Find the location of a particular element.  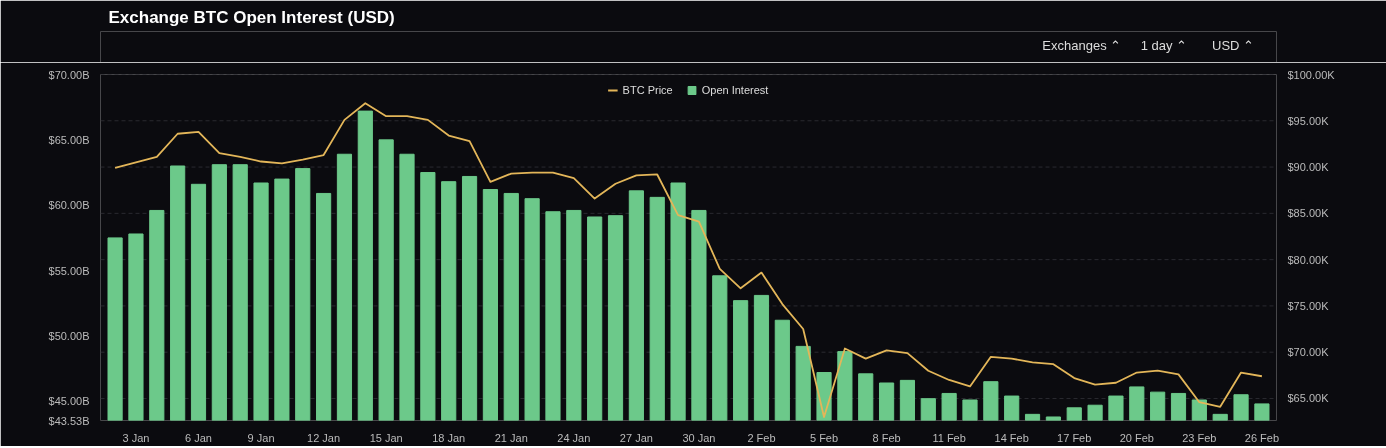

text: USD ⌃ is located at coordinates (1233, 45).